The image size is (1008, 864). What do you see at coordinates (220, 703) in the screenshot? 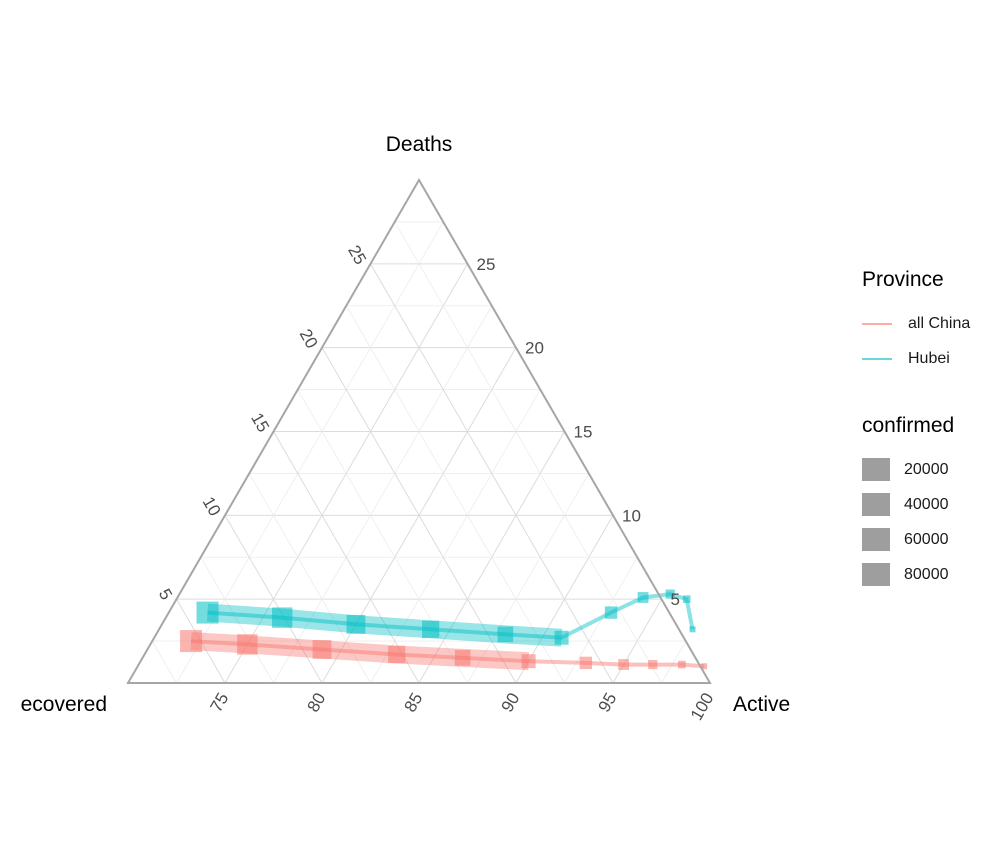
I see `tick-label-bottom: 75` at bounding box center [220, 703].